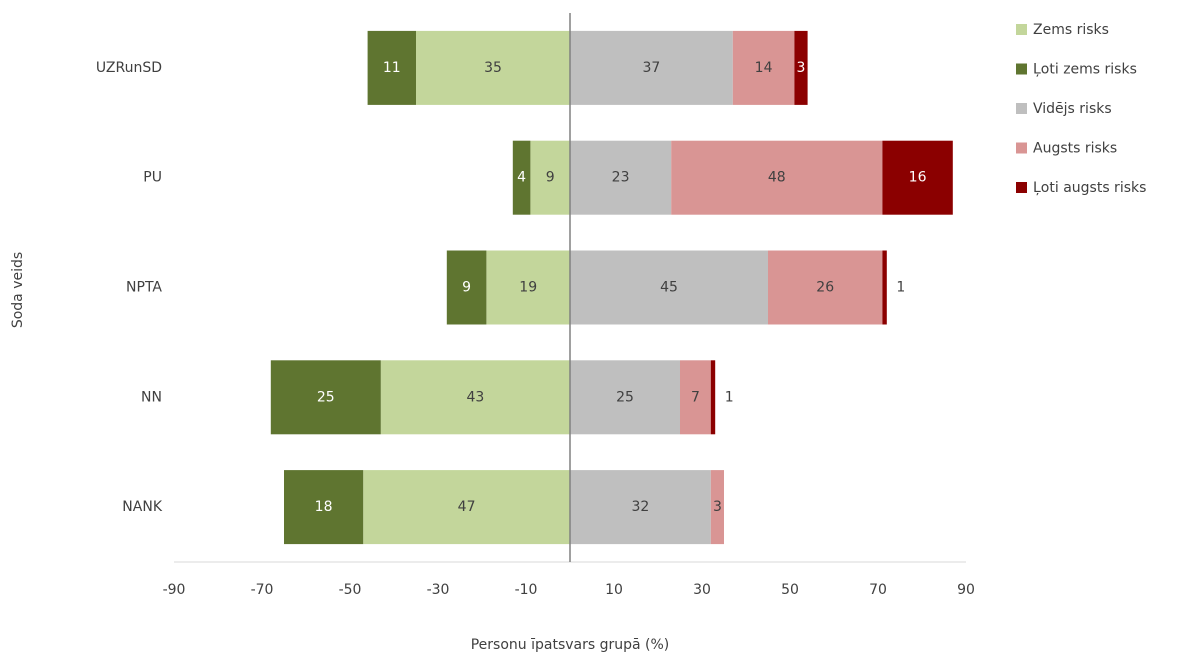  I want to click on x-tick-label: 30, so click(702, 590).